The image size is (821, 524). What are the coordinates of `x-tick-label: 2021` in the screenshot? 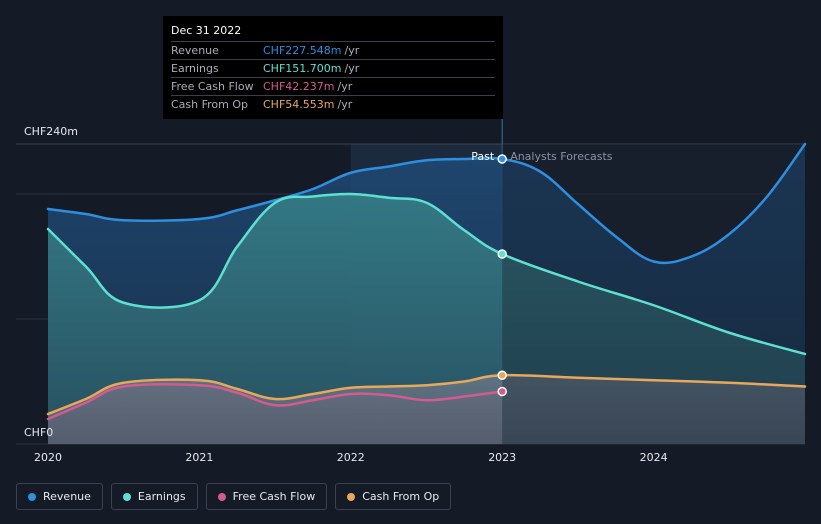 It's located at (199, 457).